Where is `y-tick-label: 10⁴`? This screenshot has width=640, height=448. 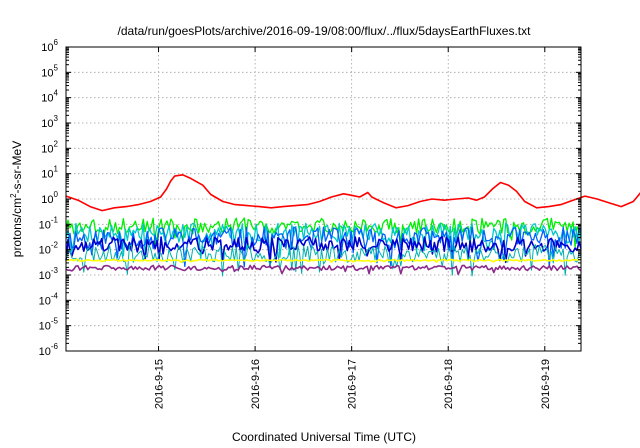
y-tick-label: 10⁴ is located at coordinates (49, 97).